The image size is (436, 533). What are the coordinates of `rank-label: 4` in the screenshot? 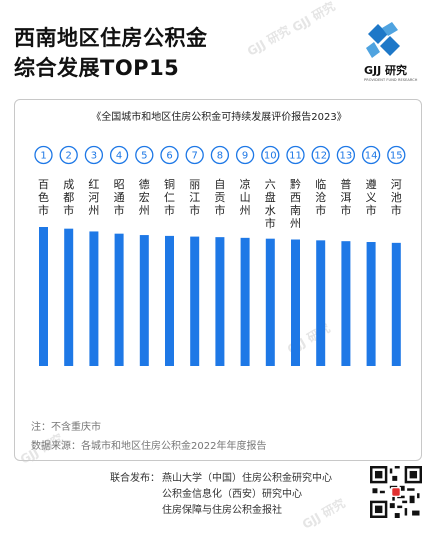 It's located at (119, 156).